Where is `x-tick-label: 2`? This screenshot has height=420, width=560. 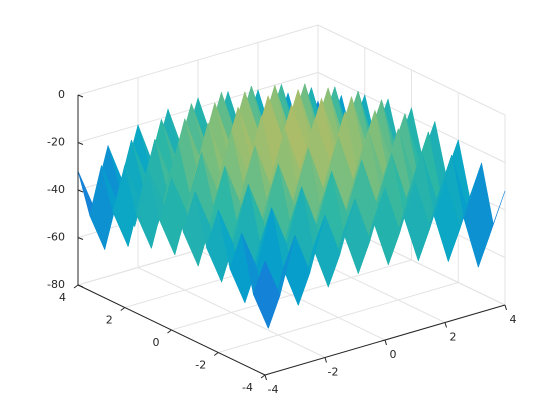 x-tick-label: 2 is located at coordinates (453, 337).